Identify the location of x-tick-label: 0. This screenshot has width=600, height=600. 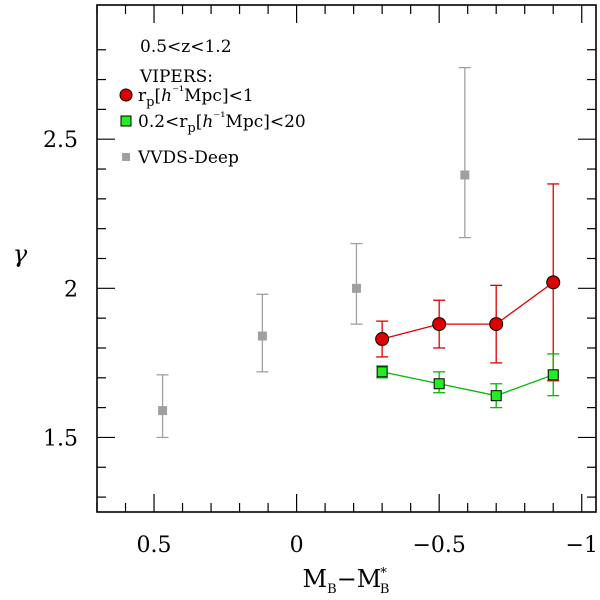
(297, 545).